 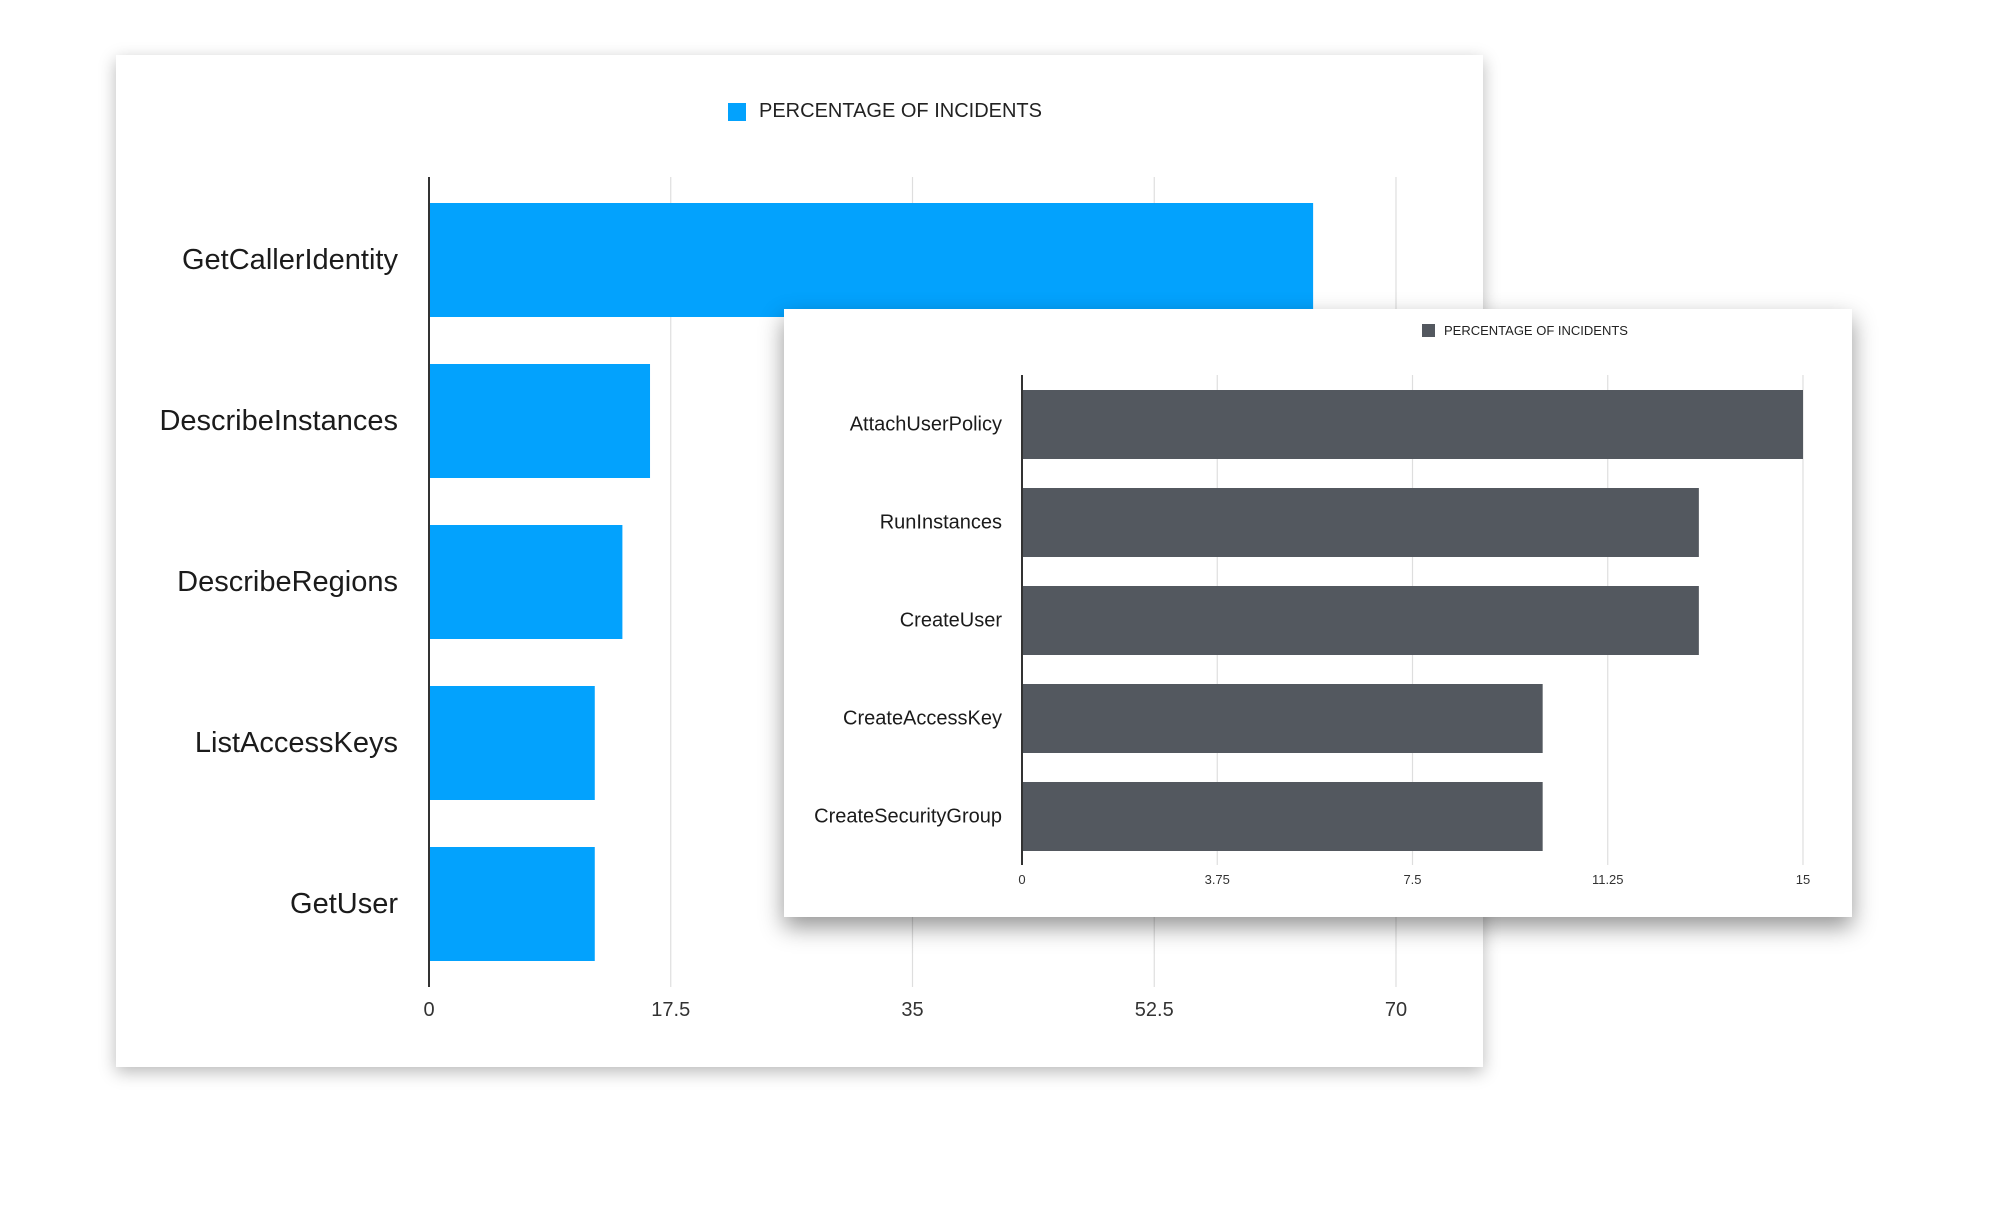 I want to click on category-label: CreateSecurityGroup, so click(x=908, y=817).